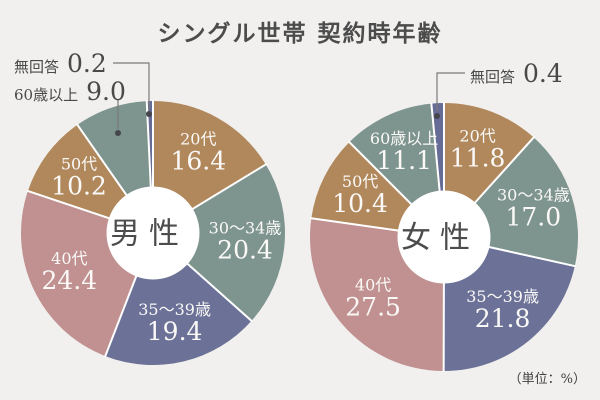 This screenshot has width=600, height=400. I want to click on callout-female-no-answer: 無回答 0.4, so click(516, 73).